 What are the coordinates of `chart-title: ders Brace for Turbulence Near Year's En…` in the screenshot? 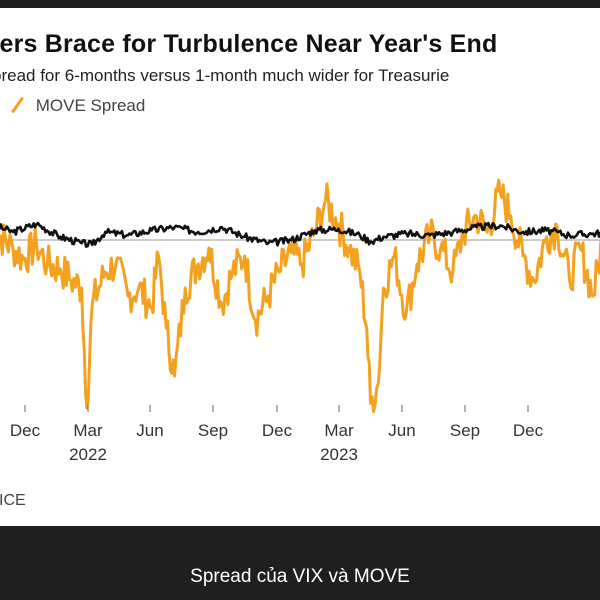 It's located at (249, 44).